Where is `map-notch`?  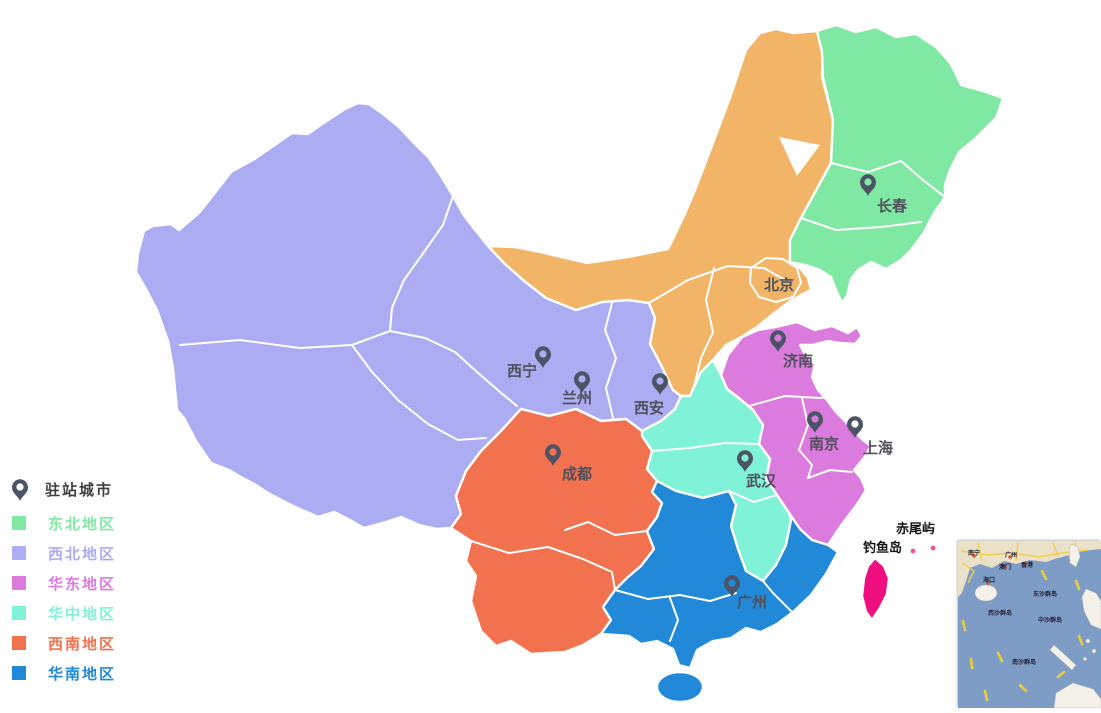
map-notch is located at coordinates (799, 156).